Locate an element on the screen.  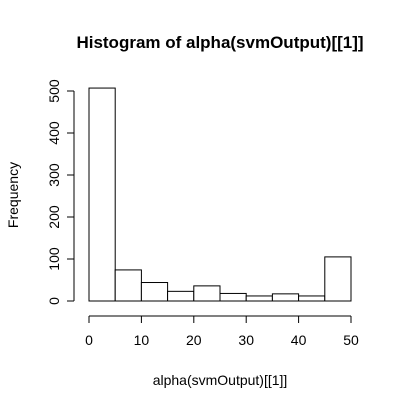
y-axis-label: Frequency is located at coordinates (13, 195).